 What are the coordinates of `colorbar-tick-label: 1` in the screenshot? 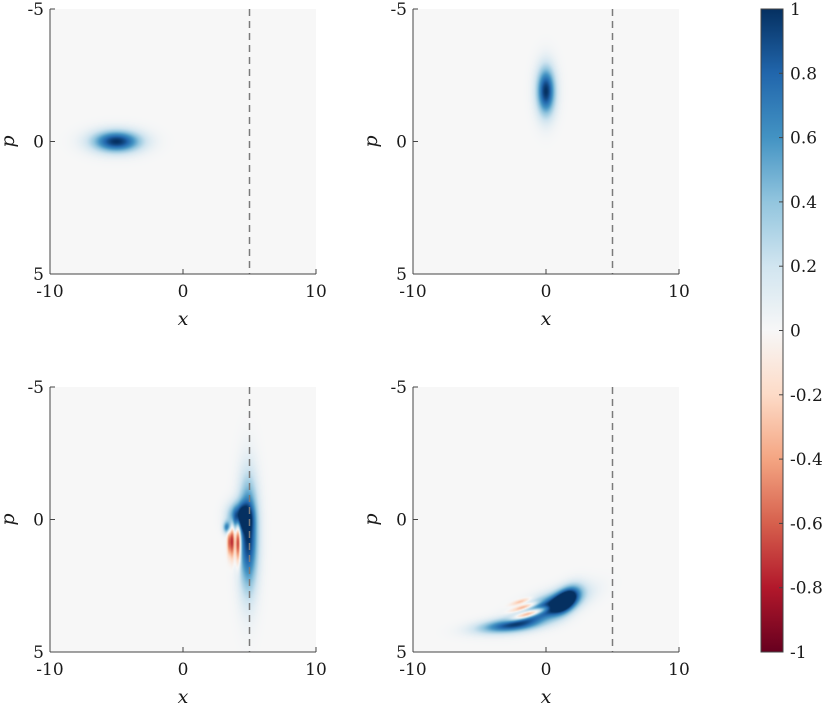 It's located at (795, 10).